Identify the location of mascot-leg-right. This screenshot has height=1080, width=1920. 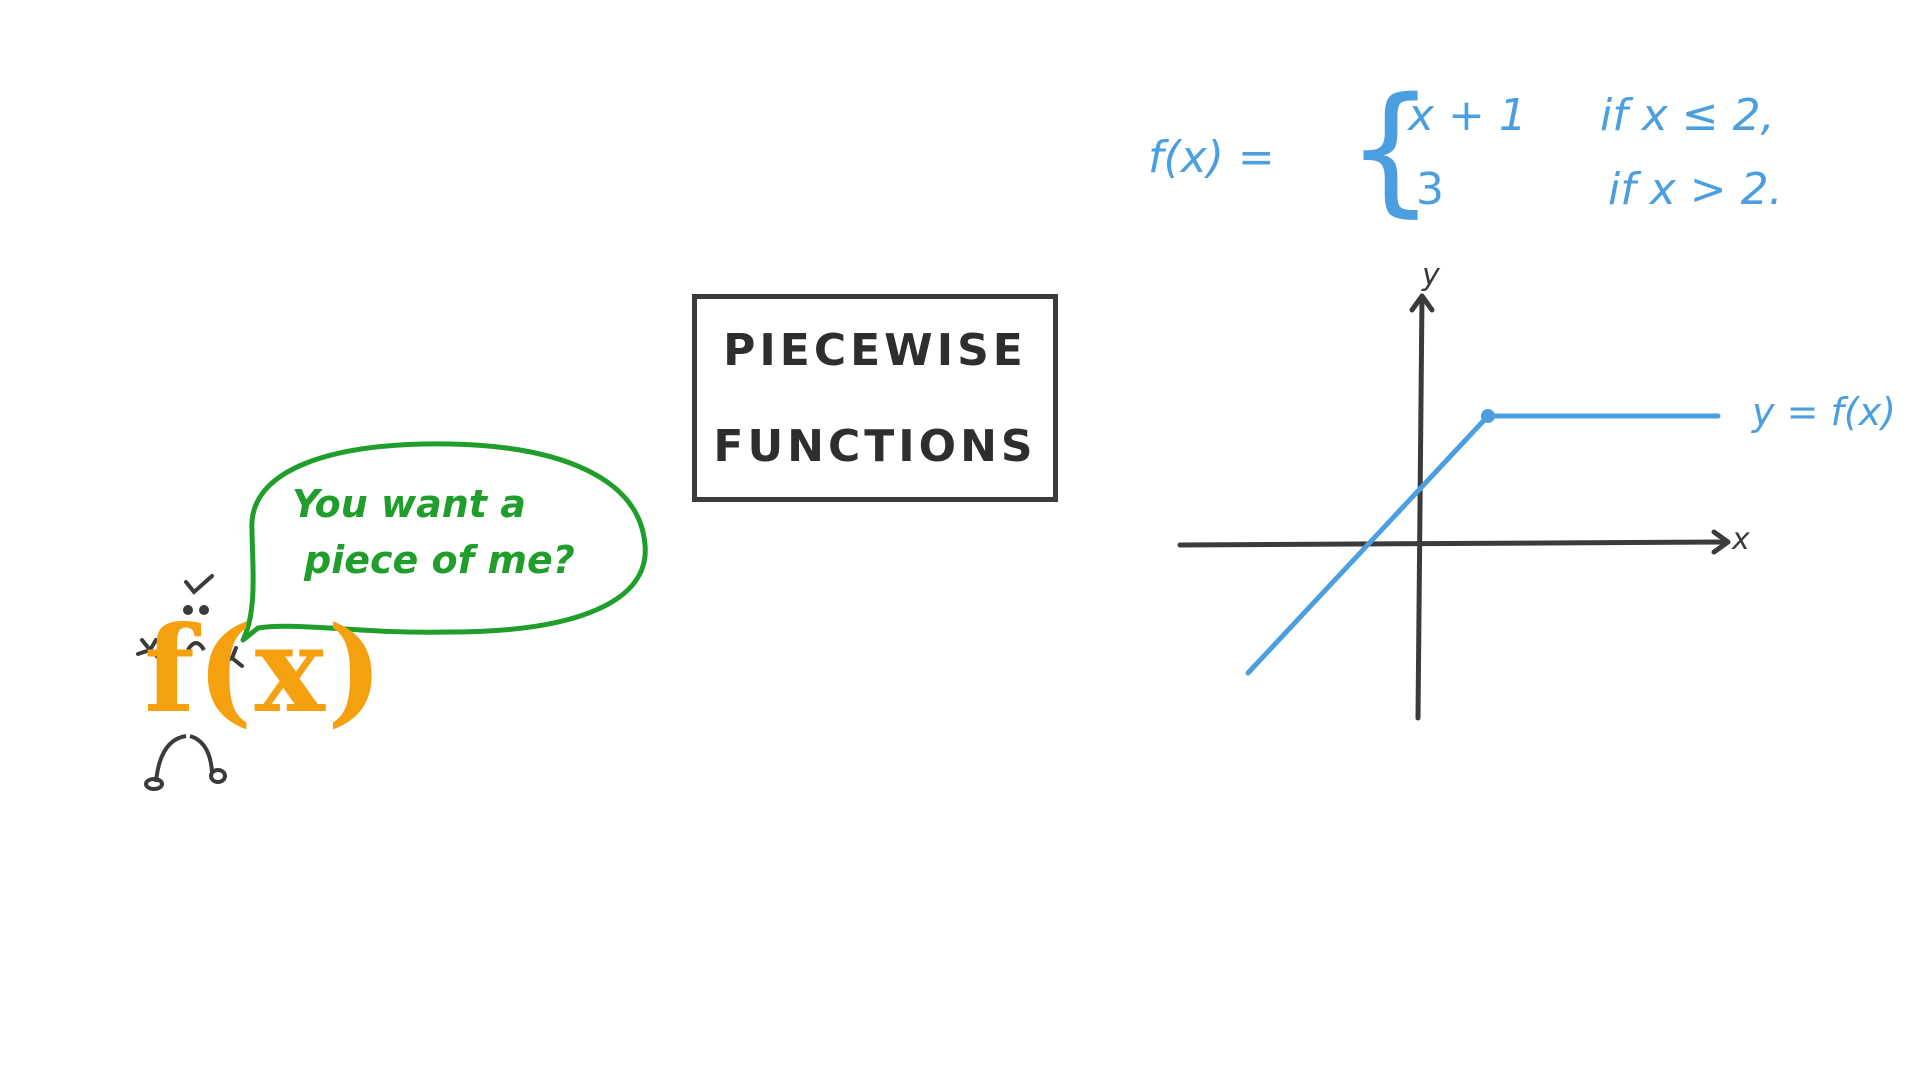
(201, 753).